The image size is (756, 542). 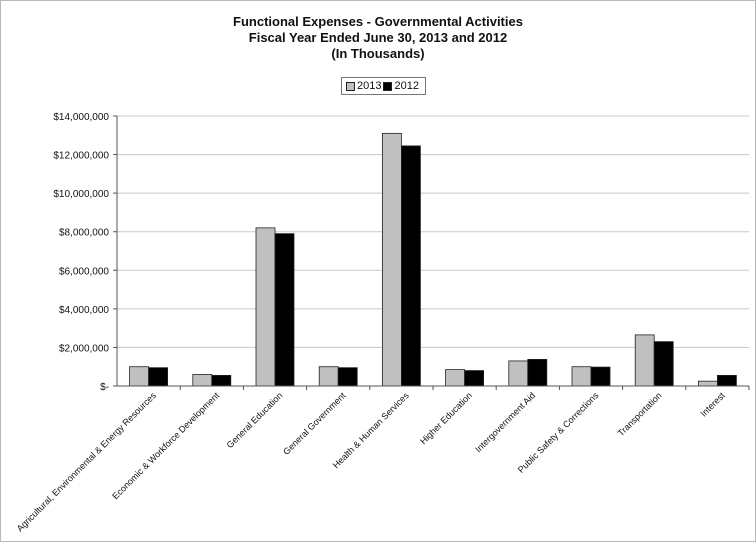 I want to click on x-tick-label: Transportation, so click(x=640, y=414).